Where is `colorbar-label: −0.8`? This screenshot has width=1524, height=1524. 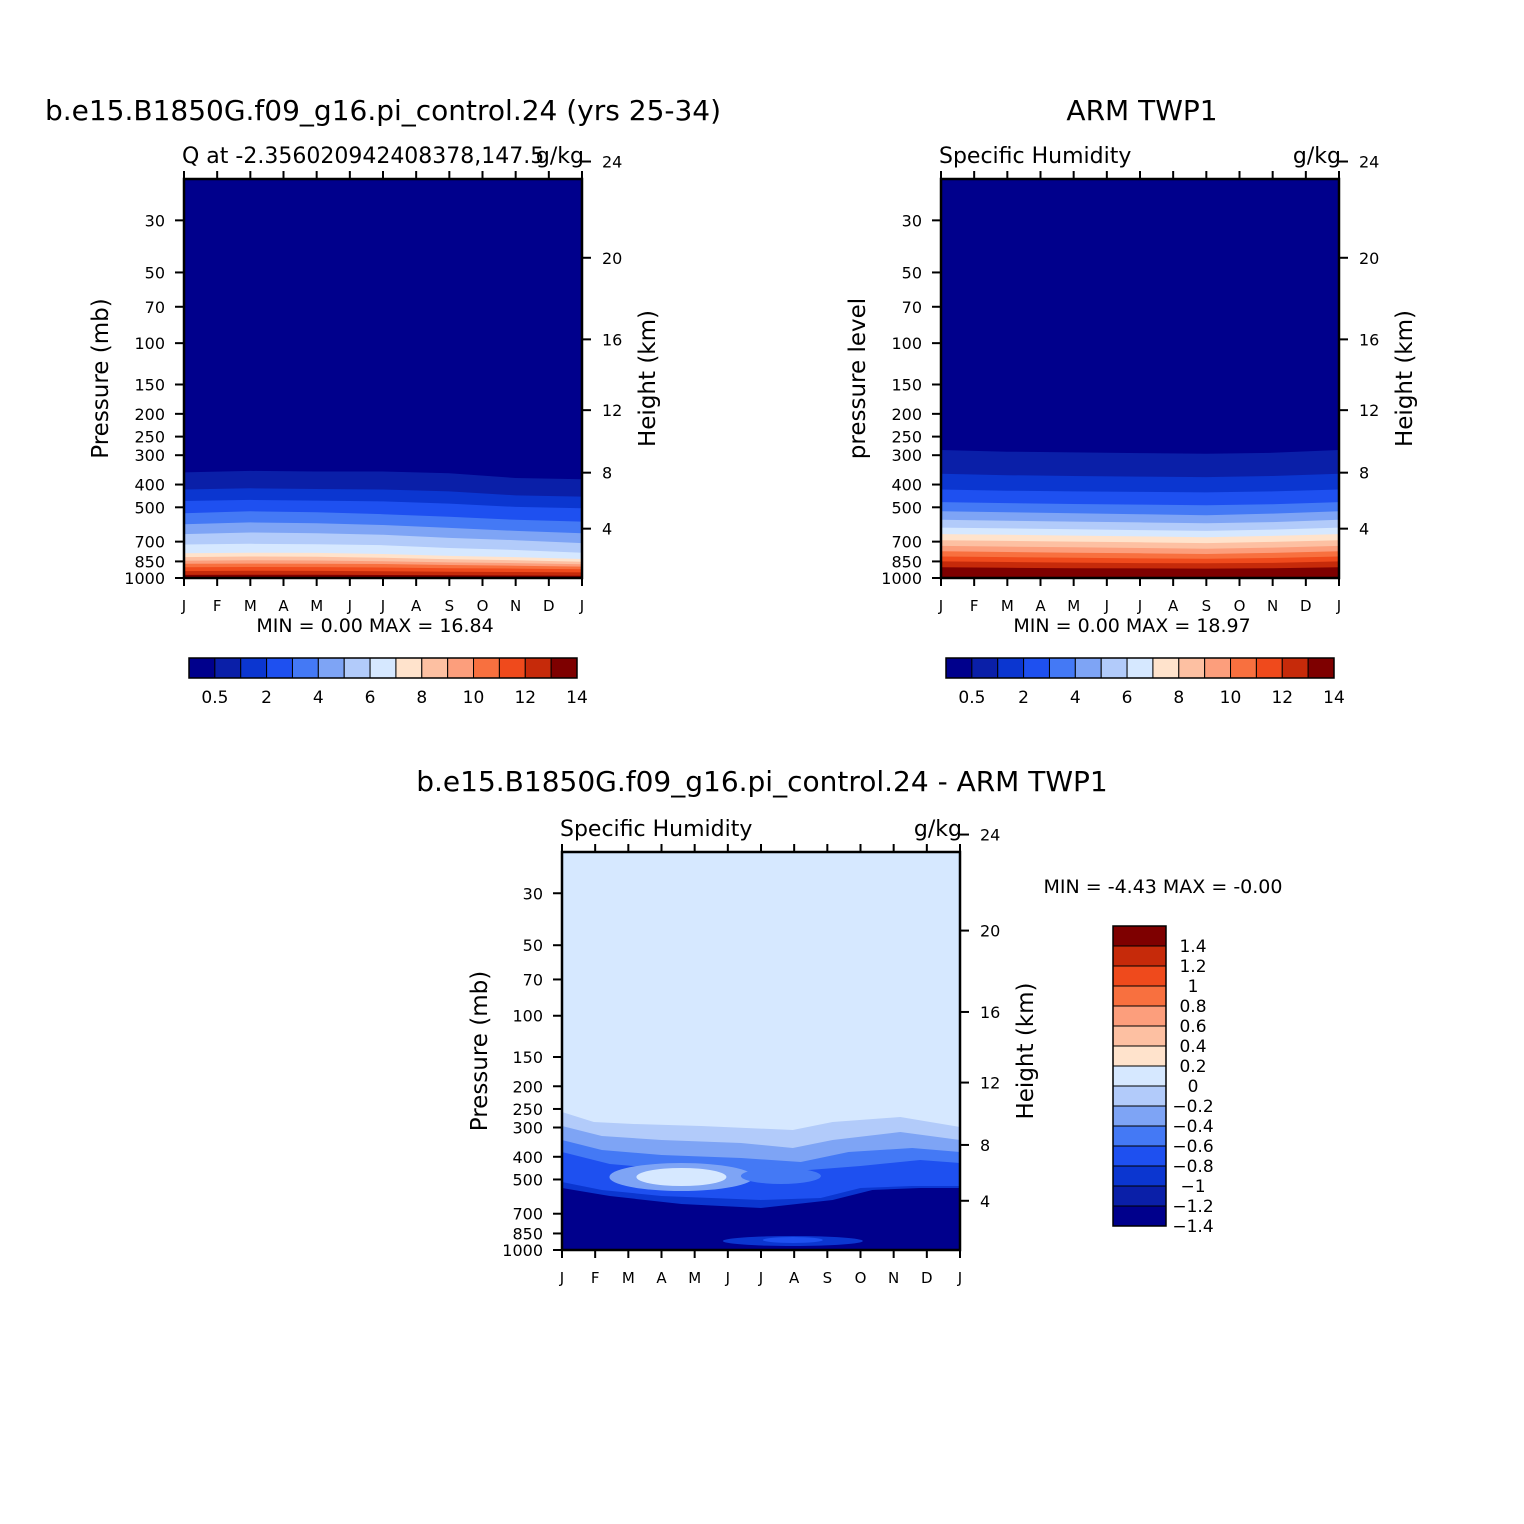 colorbar-label: −0.8 is located at coordinates (1192, 1167).